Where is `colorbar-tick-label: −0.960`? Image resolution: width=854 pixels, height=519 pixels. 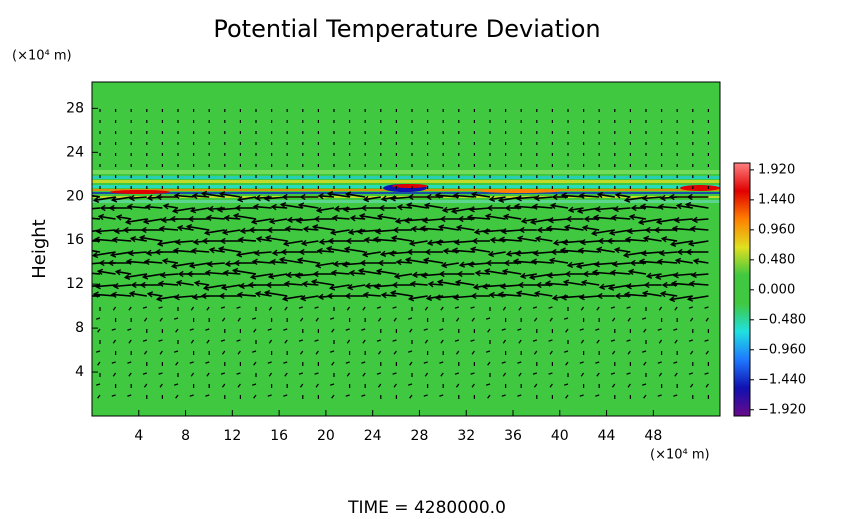
colorbar-tick-label: −0.960 is located at coordinates (782, 349).